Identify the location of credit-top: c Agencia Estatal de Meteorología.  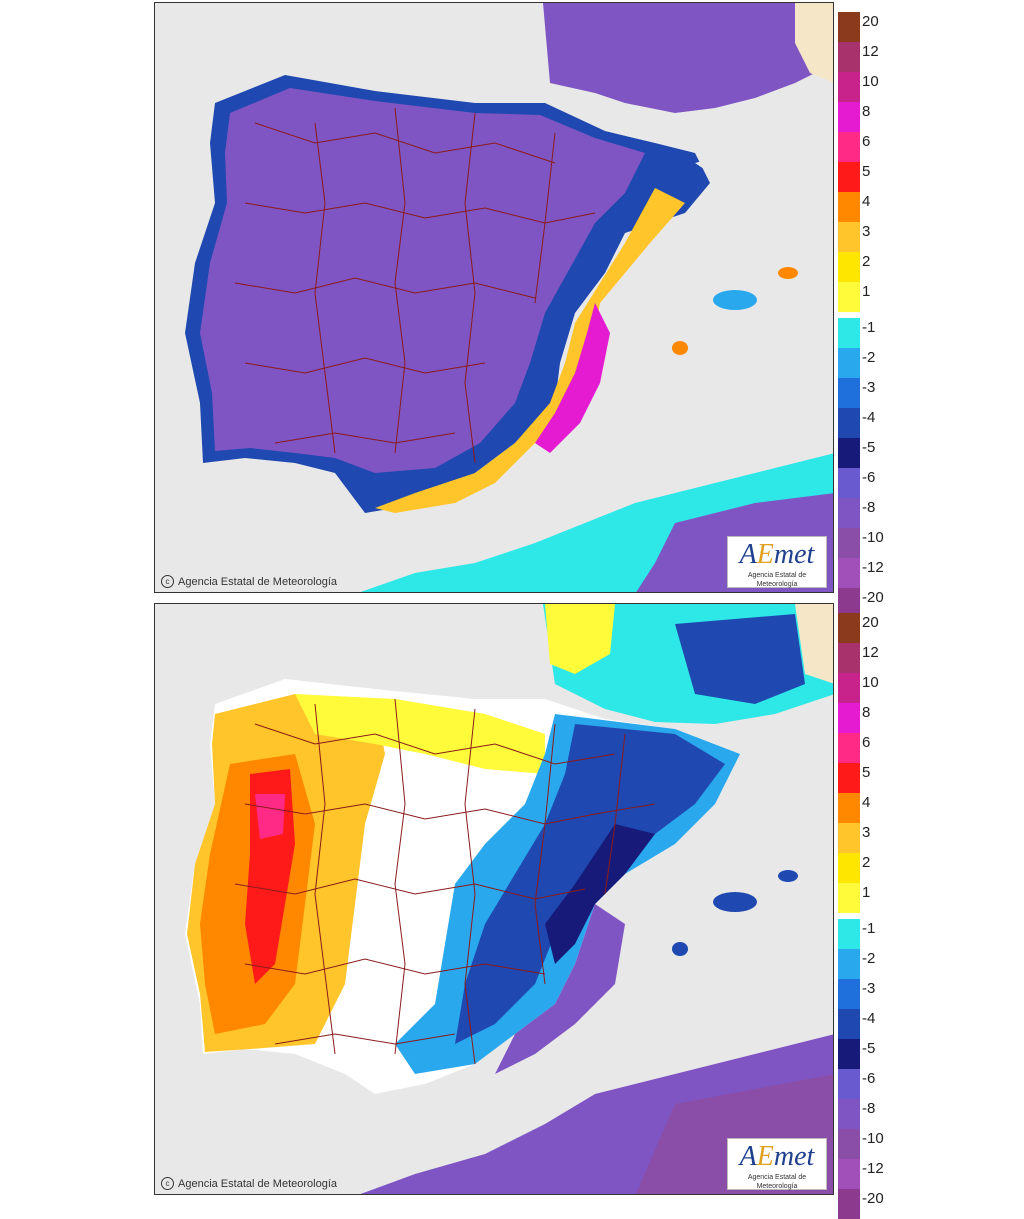
(249, 581).